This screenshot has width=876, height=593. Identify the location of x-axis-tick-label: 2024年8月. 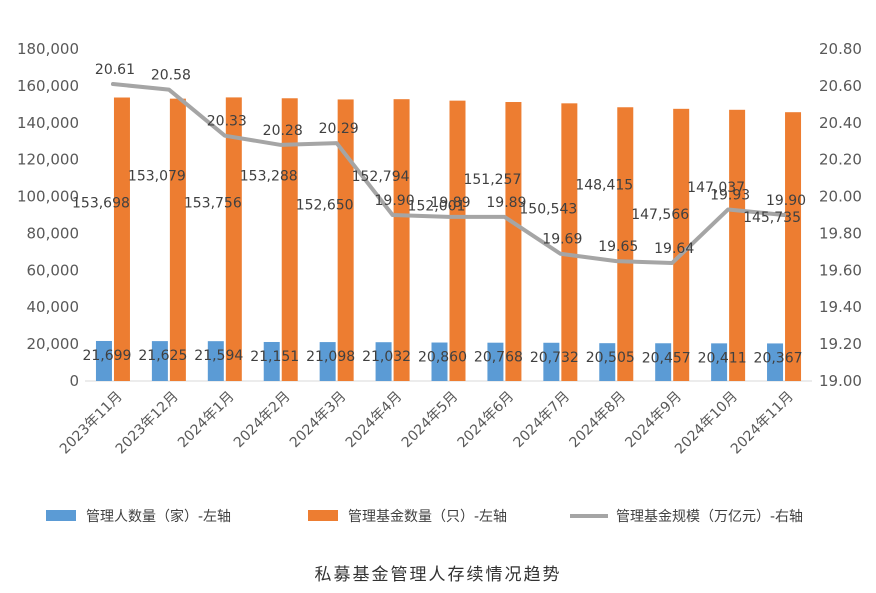
(597, 420).